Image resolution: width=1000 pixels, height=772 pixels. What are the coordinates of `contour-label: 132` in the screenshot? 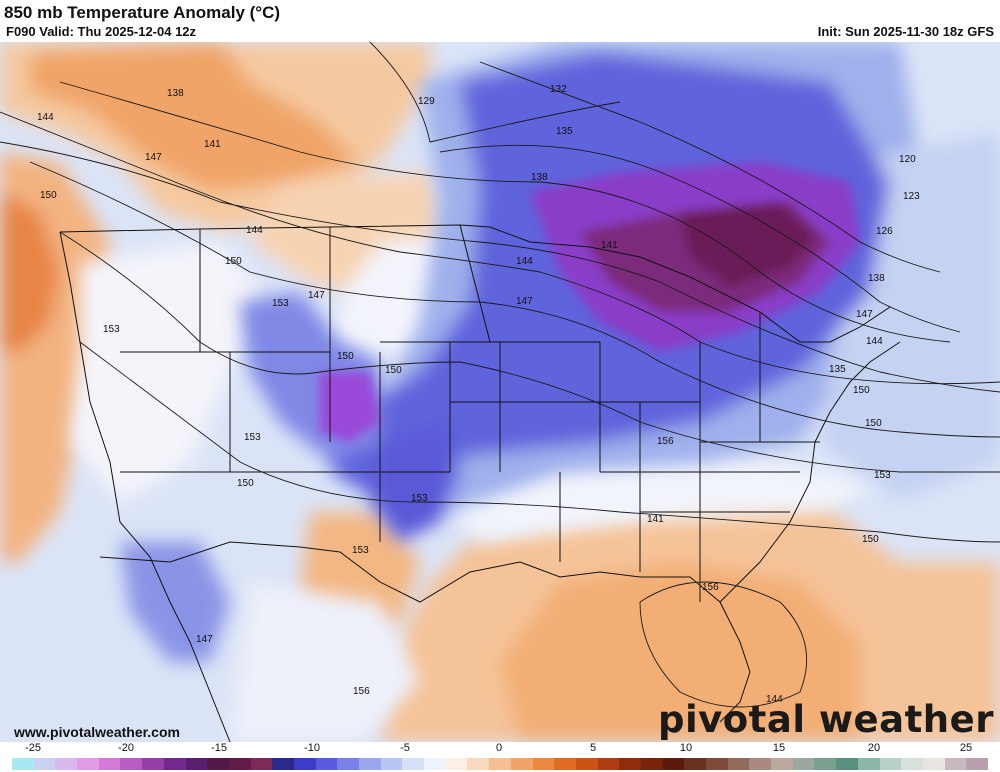 It's located at (558, 89).